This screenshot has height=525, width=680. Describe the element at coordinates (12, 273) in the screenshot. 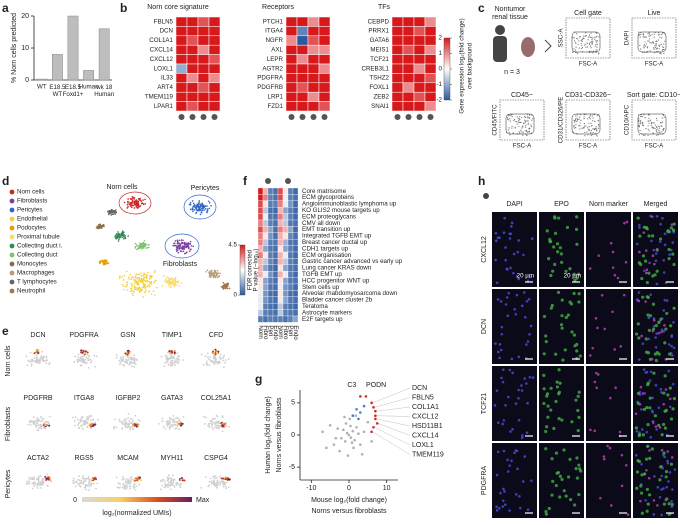

I see `legend-swatch` at that location.